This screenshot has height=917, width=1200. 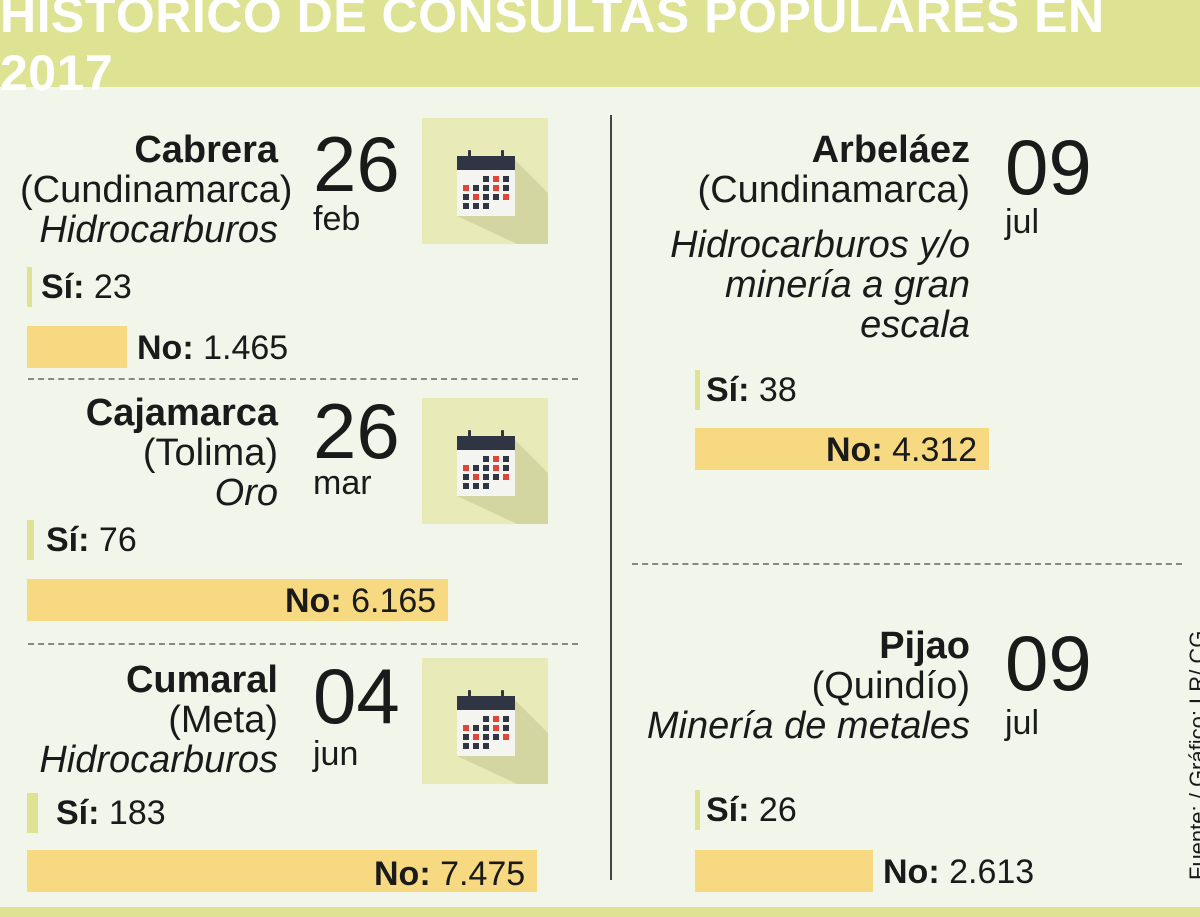 I want to click on si-label: Sí: 183, so click(x=111, y=813).